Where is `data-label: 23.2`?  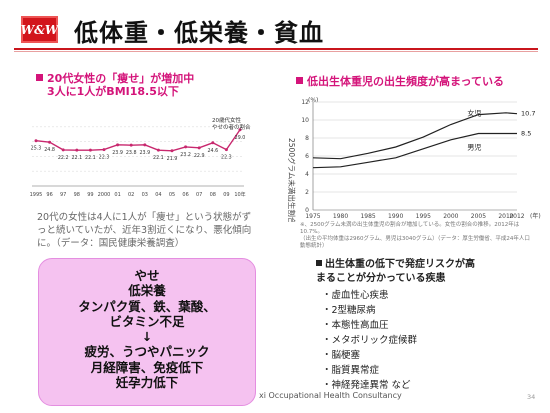 data-label: 23.2 is located at coordinates (185, 155).